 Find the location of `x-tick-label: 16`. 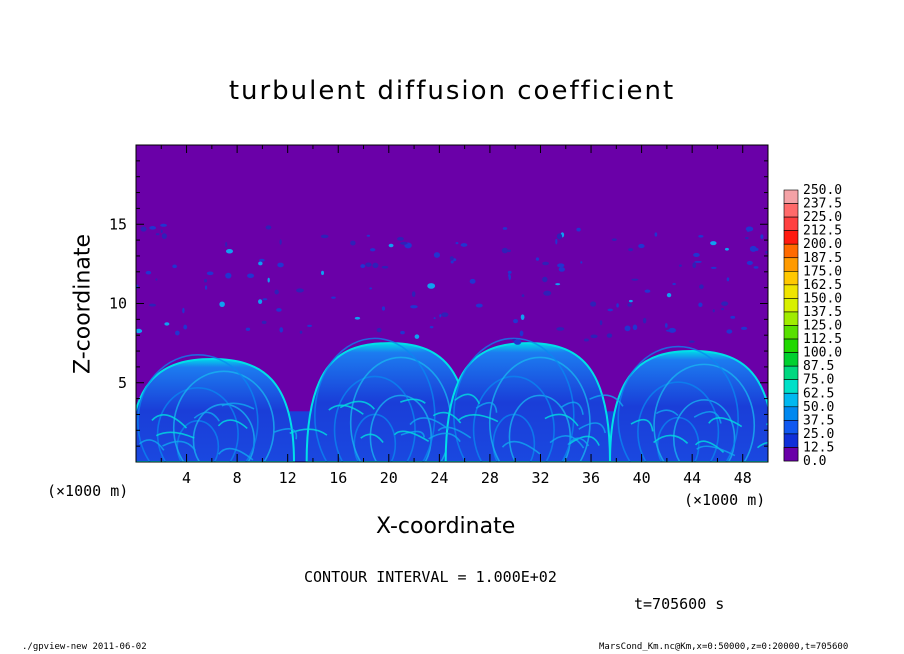

x-tick-label: 16 is located at coordinates (338, 478).